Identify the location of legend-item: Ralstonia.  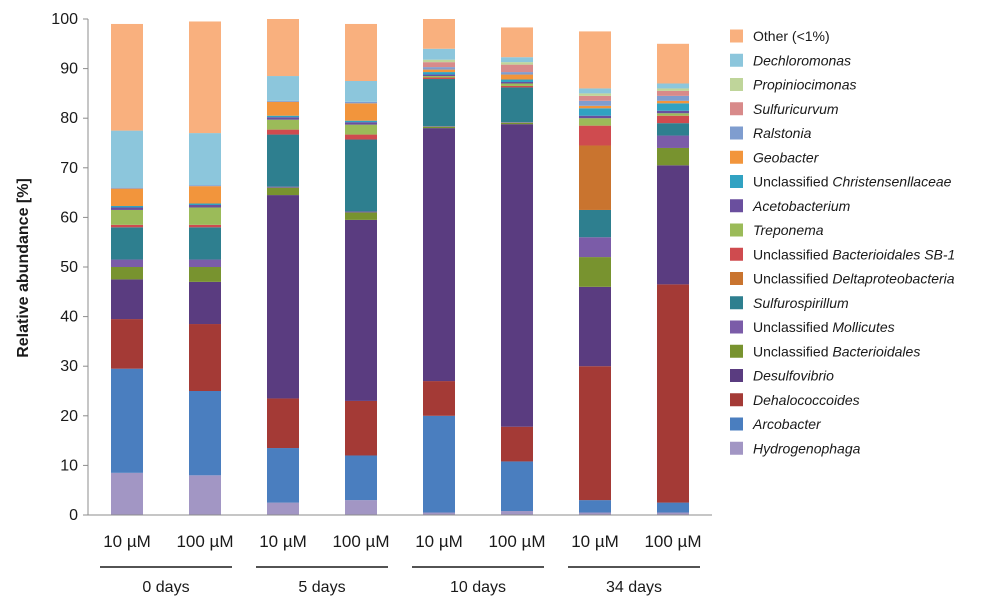
(771, 133).